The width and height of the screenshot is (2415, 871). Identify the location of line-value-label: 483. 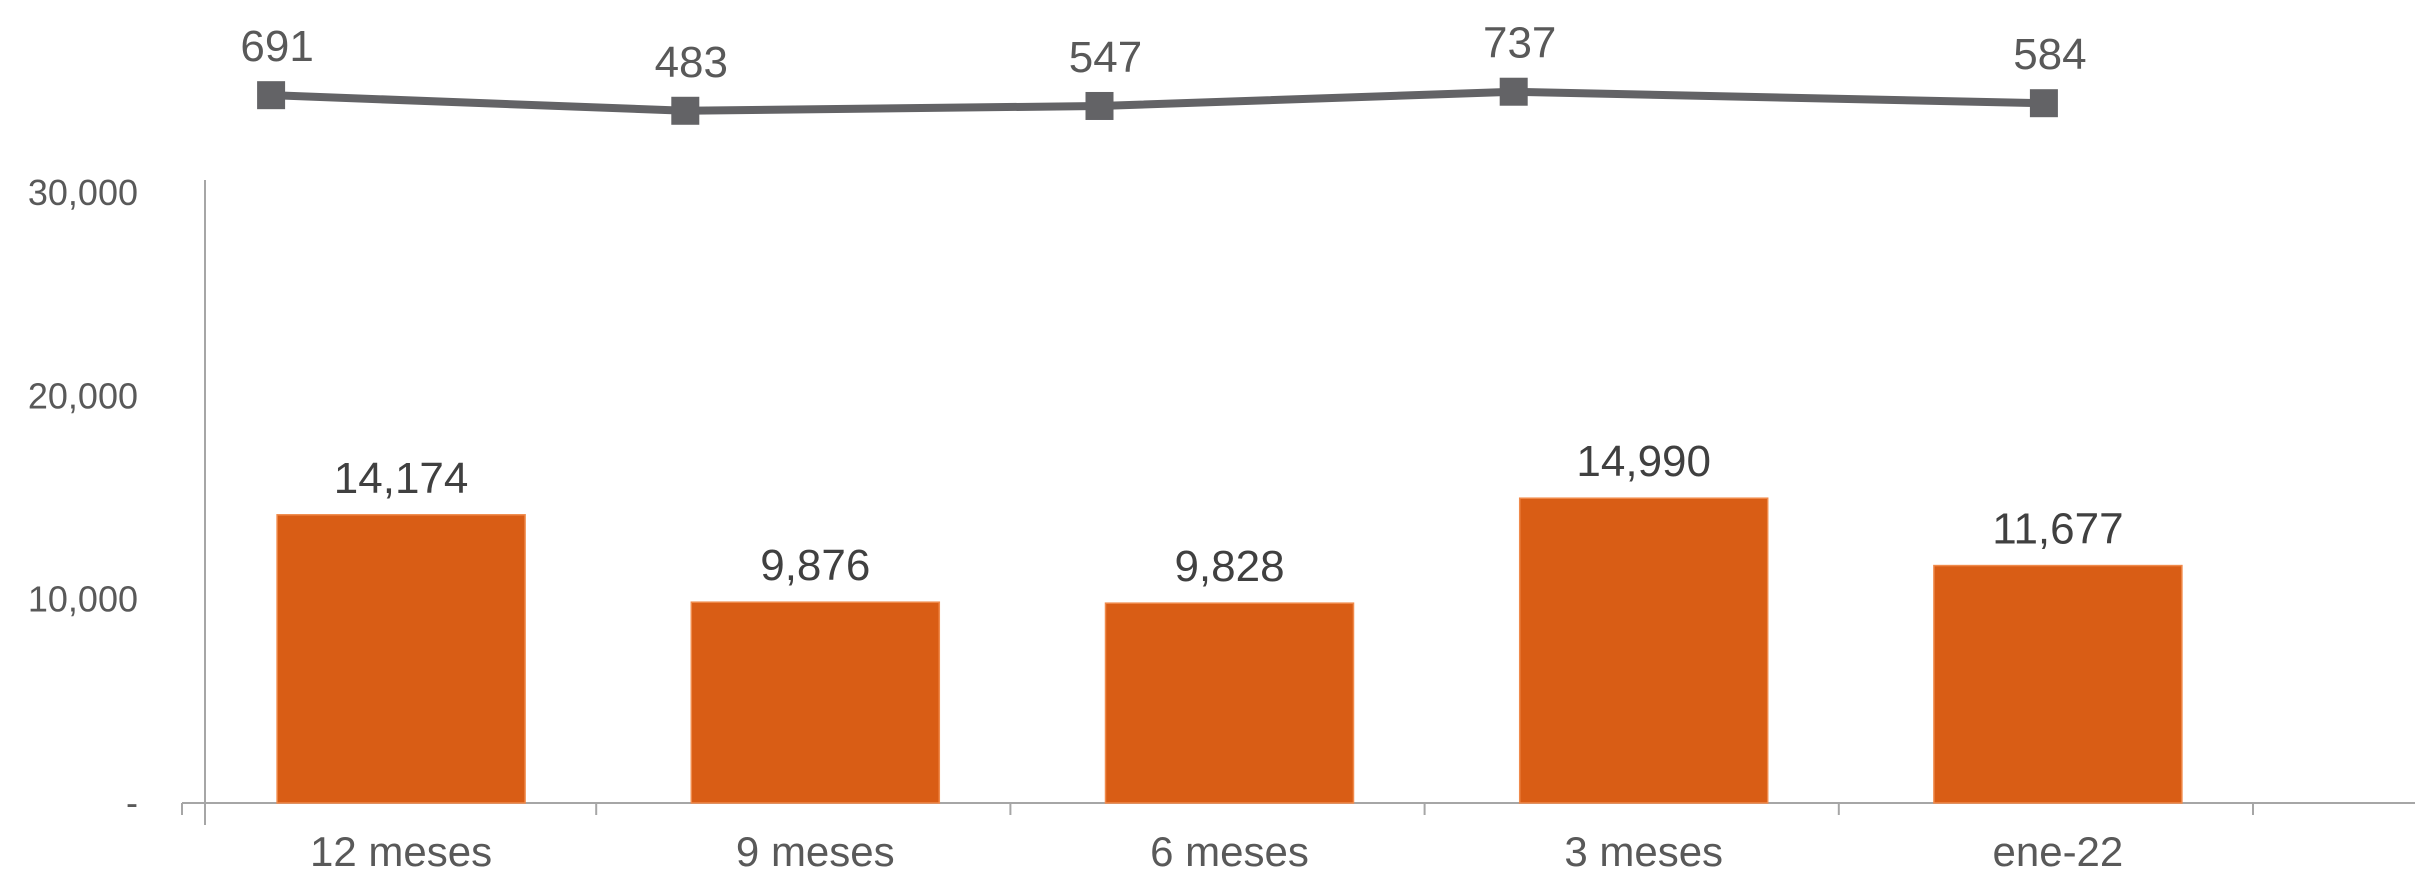
(691, 62).